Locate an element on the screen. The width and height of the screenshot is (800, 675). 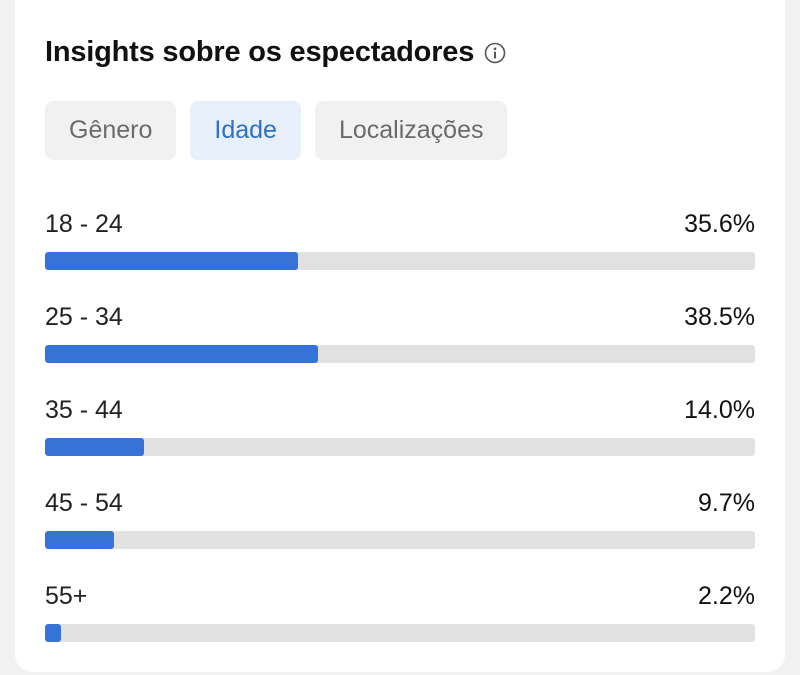
age-percent-value: 35.6% is located at coordinates (719, 224).